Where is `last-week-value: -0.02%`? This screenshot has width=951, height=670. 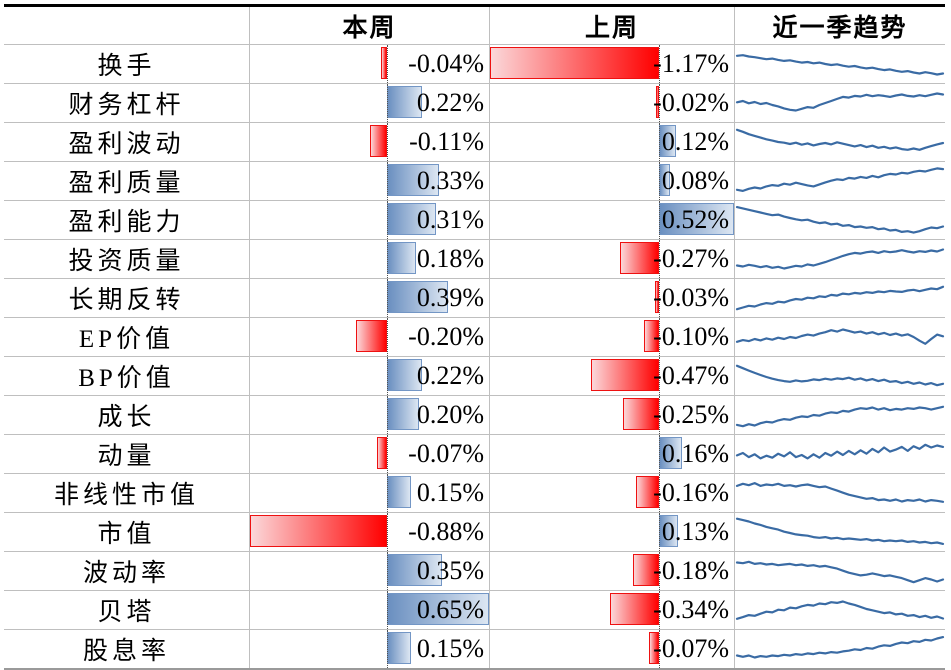 last-week-value: -0.02% is located at coordinates (691, 102).